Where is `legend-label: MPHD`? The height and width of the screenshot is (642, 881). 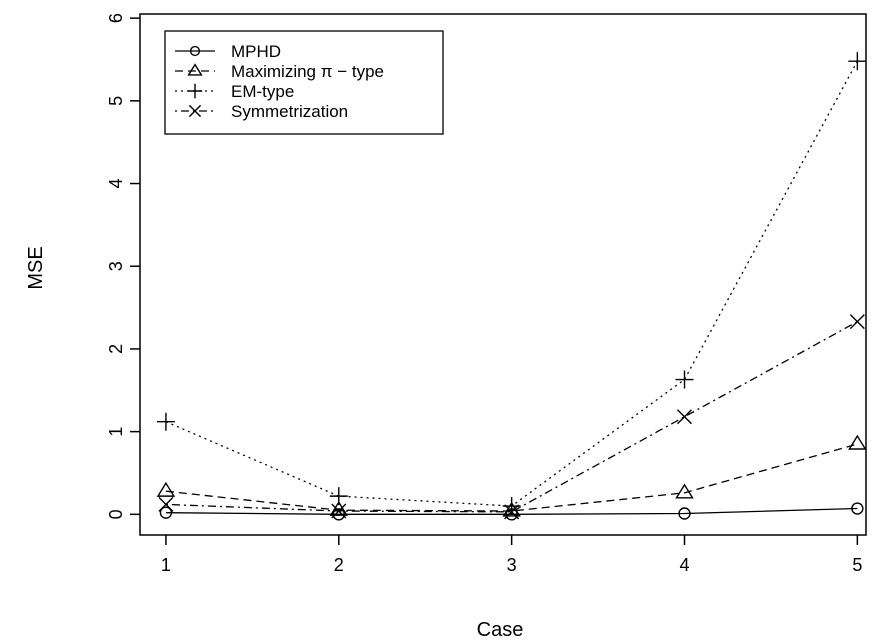 legend-label: MPHD is located at coordinates (256, 51).